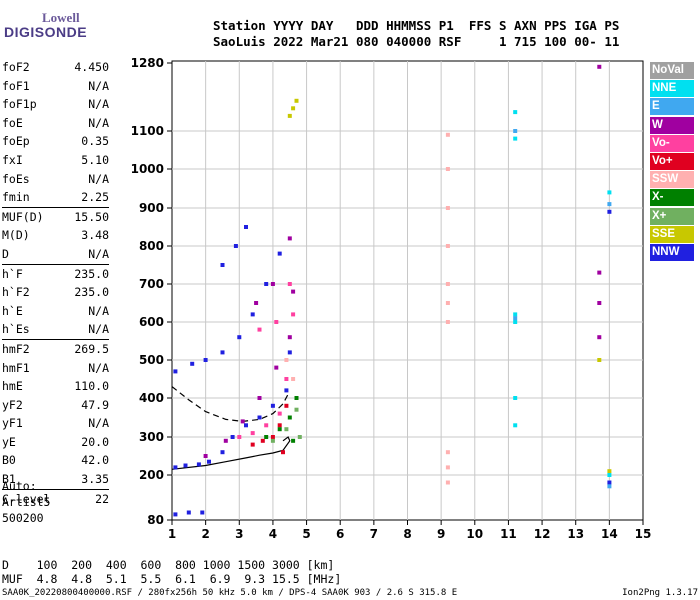 The height and width of the screenshot is (600, 700). What do you see at coordinates (16, 85) in the screenshot?
I see `param-name: foF1` at bounding box center [16, 85].